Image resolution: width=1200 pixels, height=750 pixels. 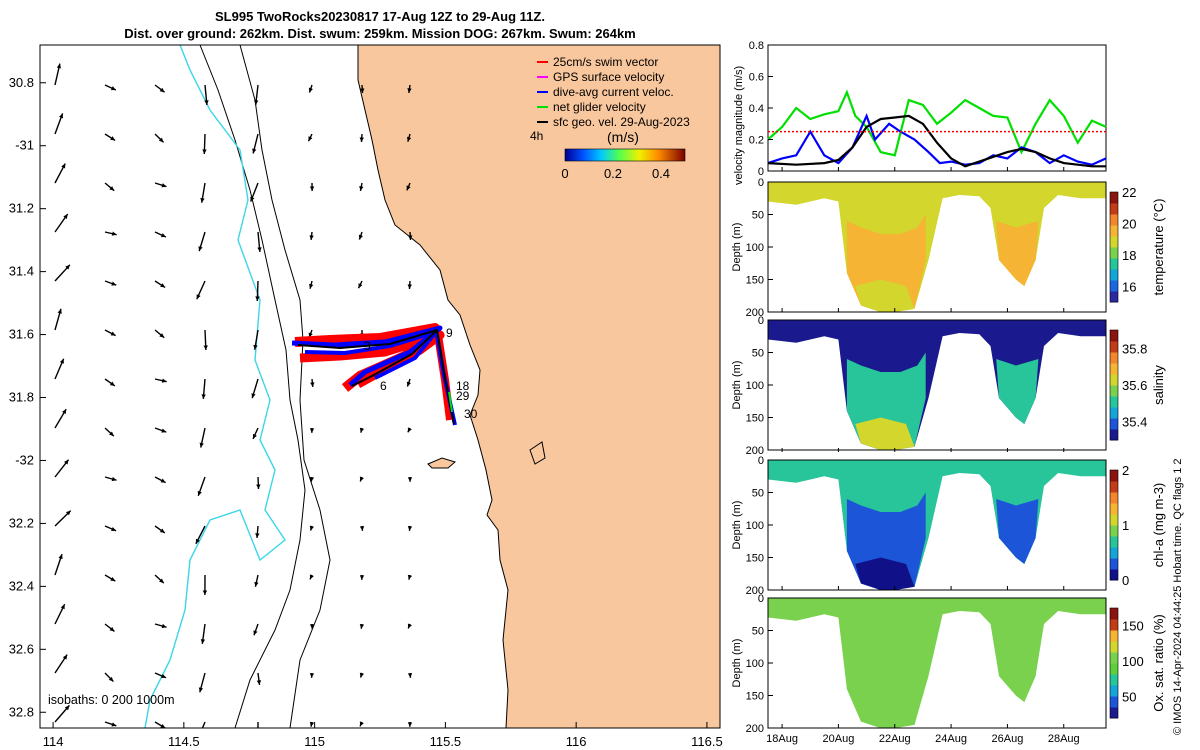 I want to click on colorbar-tick-label: 35.4, so click(x=1134, y=422).